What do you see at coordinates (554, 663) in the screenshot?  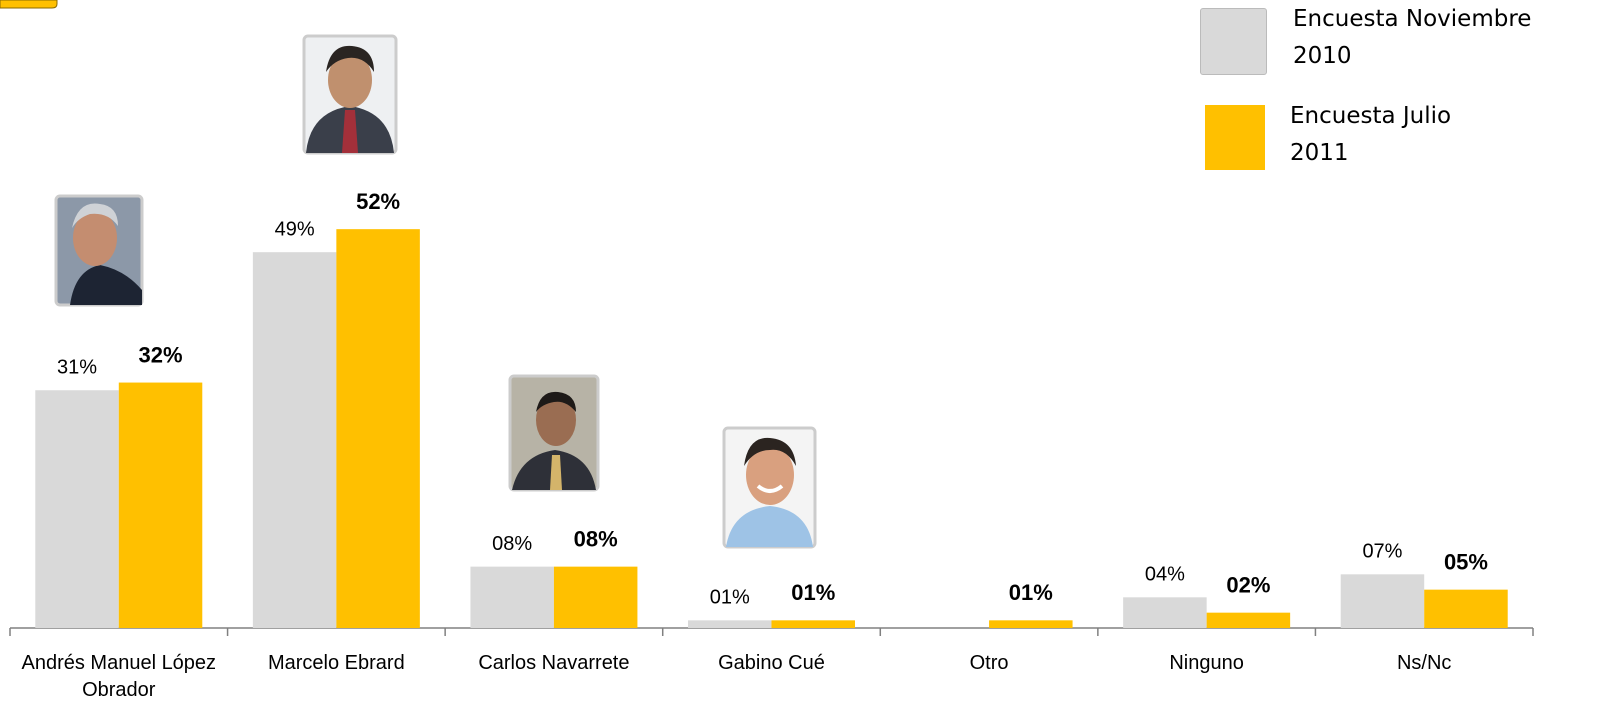 I see `x-tick-label: Carlos Navarrete` at bounding box center [554, 663].